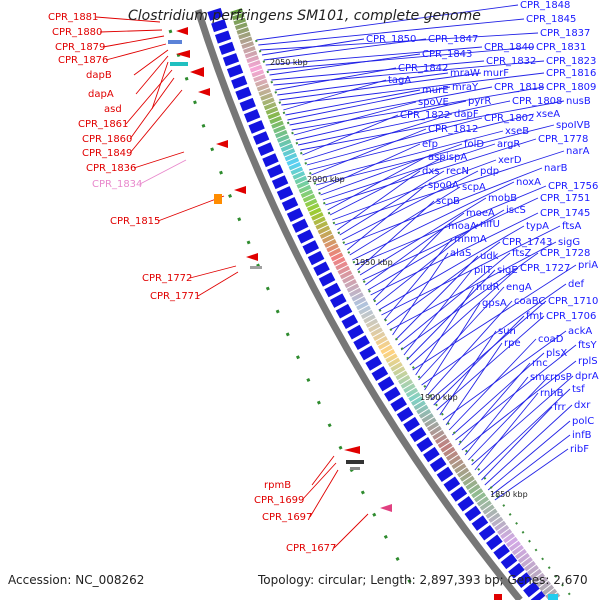  What do you see at coordinates (552, 393) in the screenshot?
I see `gene-label: rnhB` at bounding box center [552, 393].